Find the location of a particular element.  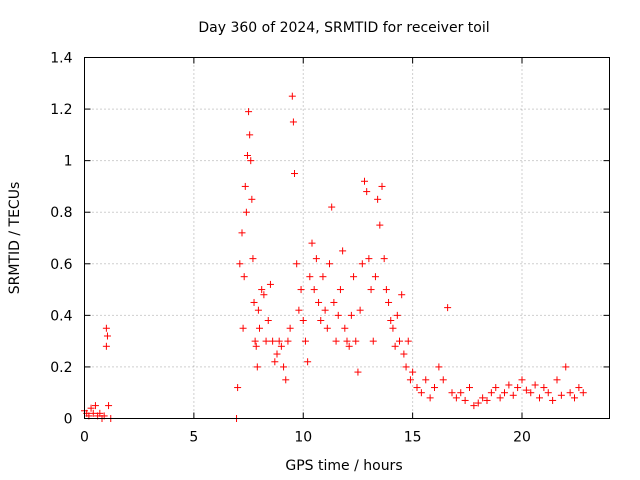

x-axis-label: GPS time / hours is located at coordinates (343, 466).